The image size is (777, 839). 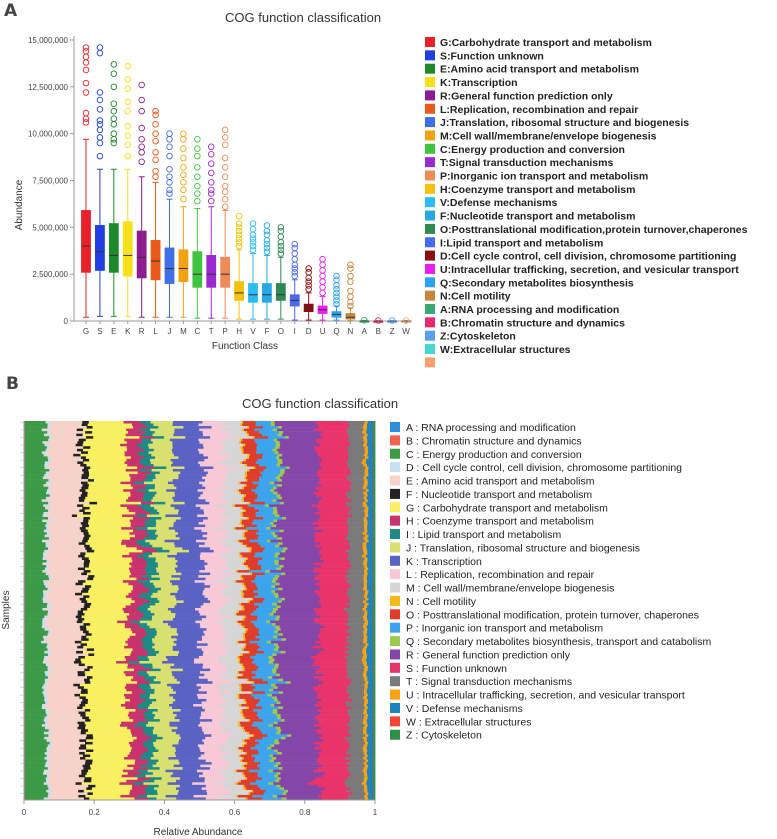 I want to click on a-outlier-U, so click(x=322, y=293).